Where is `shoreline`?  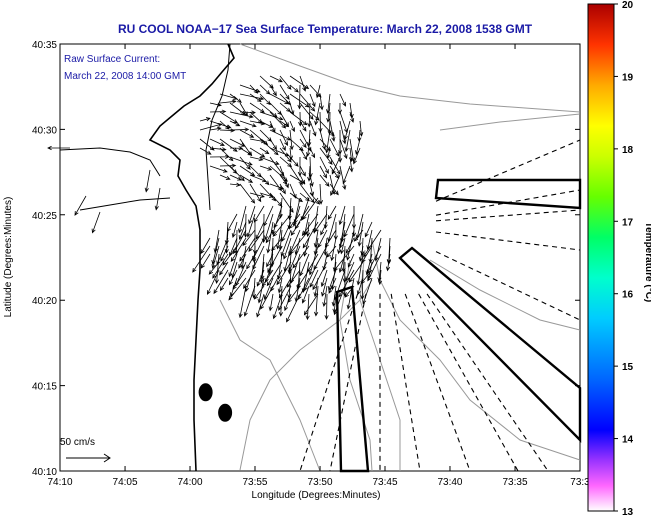 shoreline is located at coordinates (191, 257).